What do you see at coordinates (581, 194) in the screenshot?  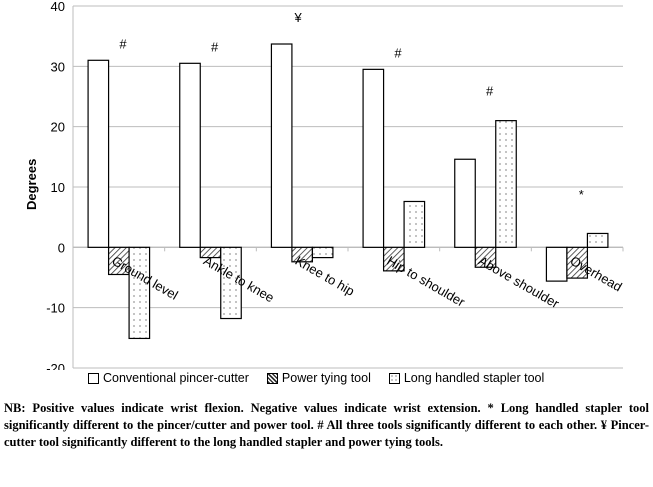 I see `significance-annotation: *` at bounding box center [581, 194].